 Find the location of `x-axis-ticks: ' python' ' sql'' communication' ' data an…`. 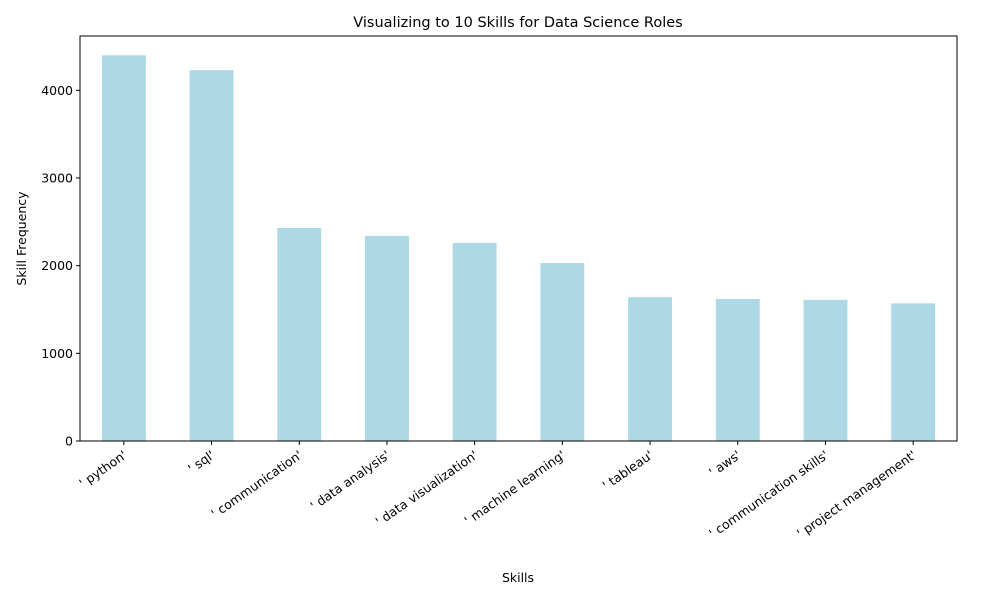

x-axis-ticks: ' python' ' sql'' communication' ' data an… is located at coordinates (497, 491).